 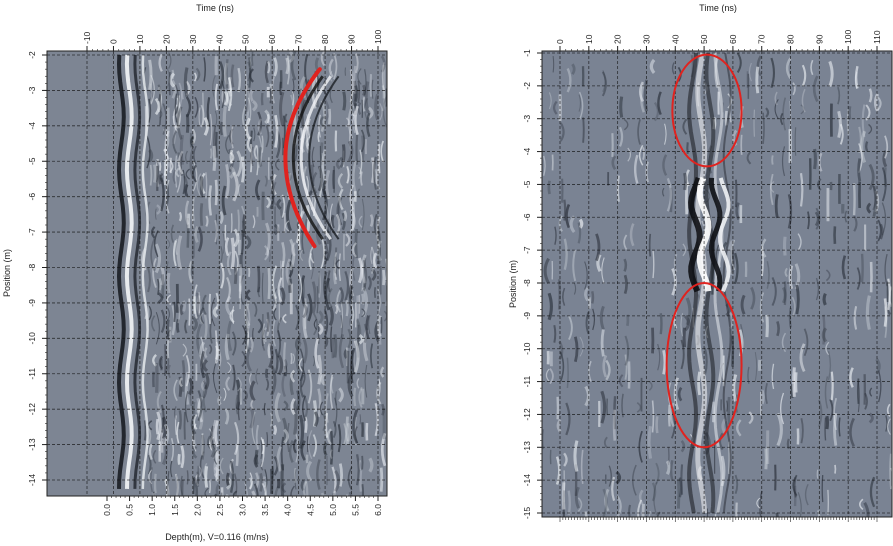 What do you see at coordinates (217, 537) in the screenshot?
I see `panel1-depth-axis-title: Depth(m), V=0.116 (m/ns)` at bounding box center [217, 537].